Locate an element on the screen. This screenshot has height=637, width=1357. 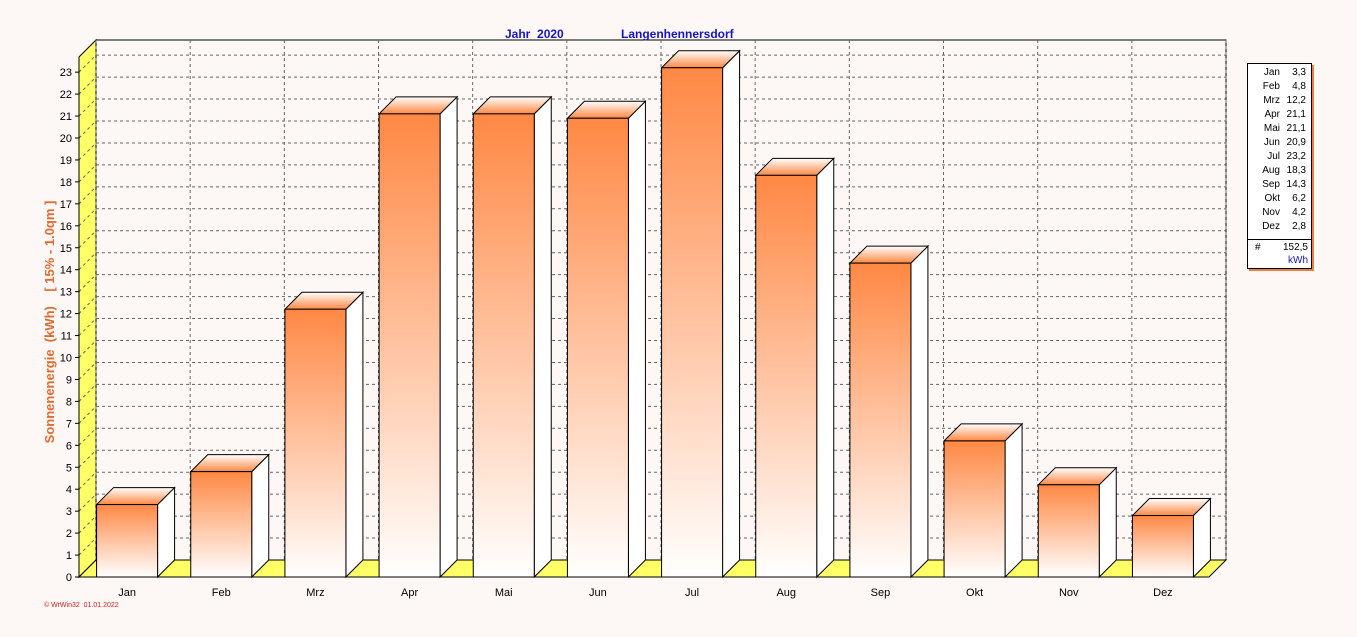
y-tick-label: 10 is located at coordinates (66, 359).